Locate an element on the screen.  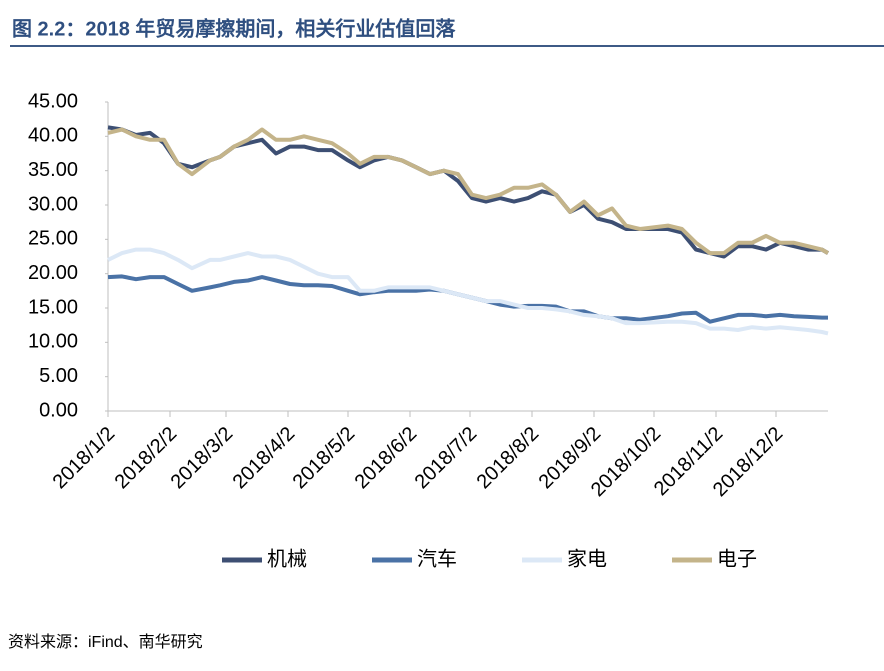
x-tick-label: 2018/5/2 is located at coordinates (324, 458).